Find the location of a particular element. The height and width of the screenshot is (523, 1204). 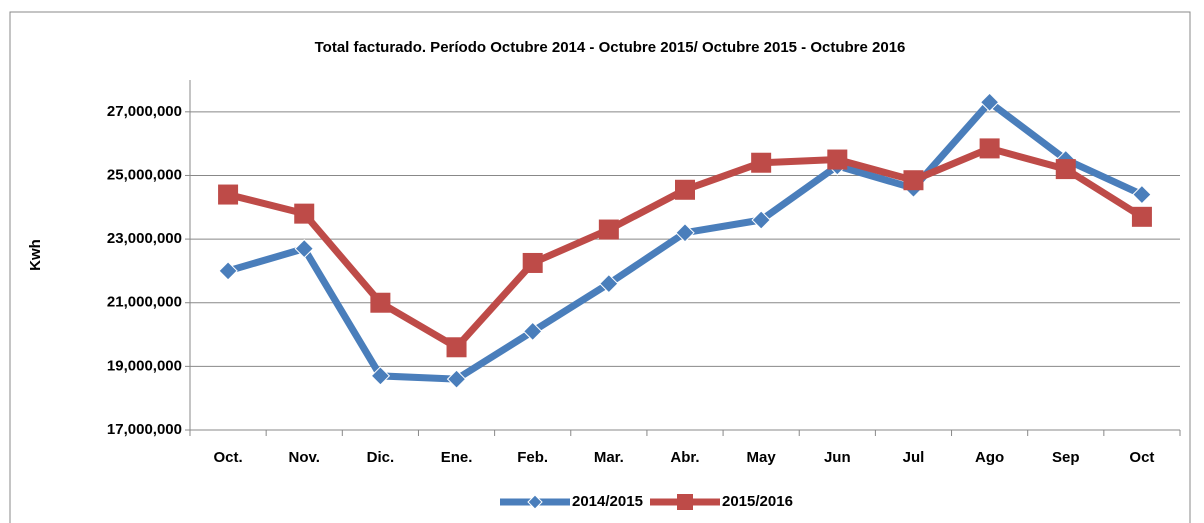

x-tick-label: May is located at coordinates (762, 457).